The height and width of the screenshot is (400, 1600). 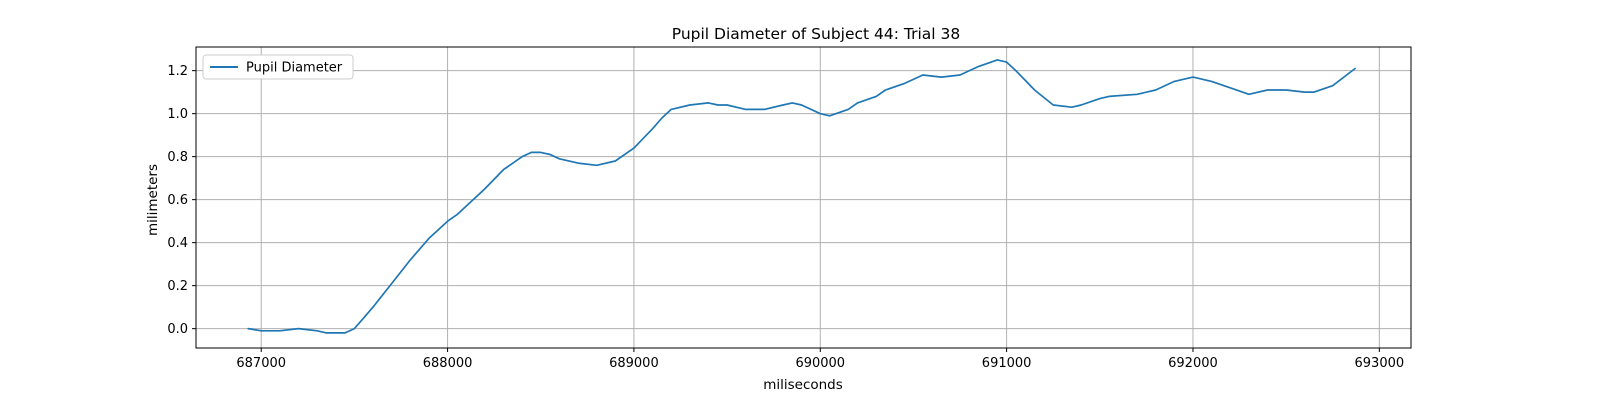 What do you see at coordinates (177, 329) in the screenshot?
I see `y-tick-label: 0.0` at bounding box center [177, 329].